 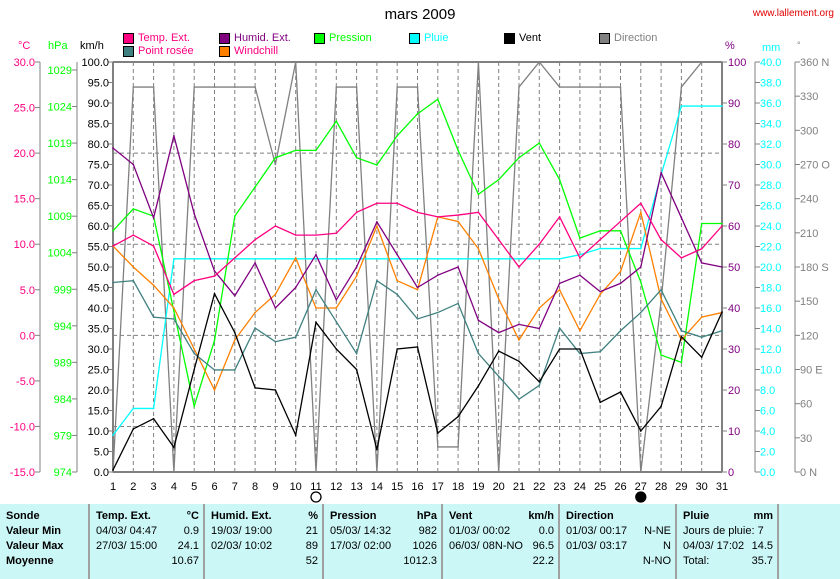 I want to click on x-tick-label: 31, so click(x=722, y=487).